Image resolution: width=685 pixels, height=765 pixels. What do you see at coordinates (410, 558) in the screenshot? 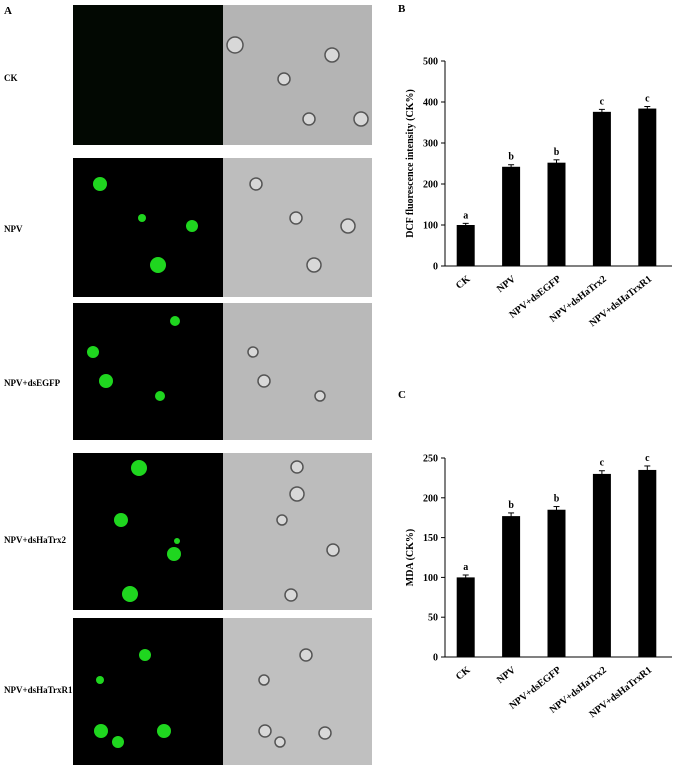
I see `y-axis-label: MDA (CK%)` at bounding box center [410, 558].